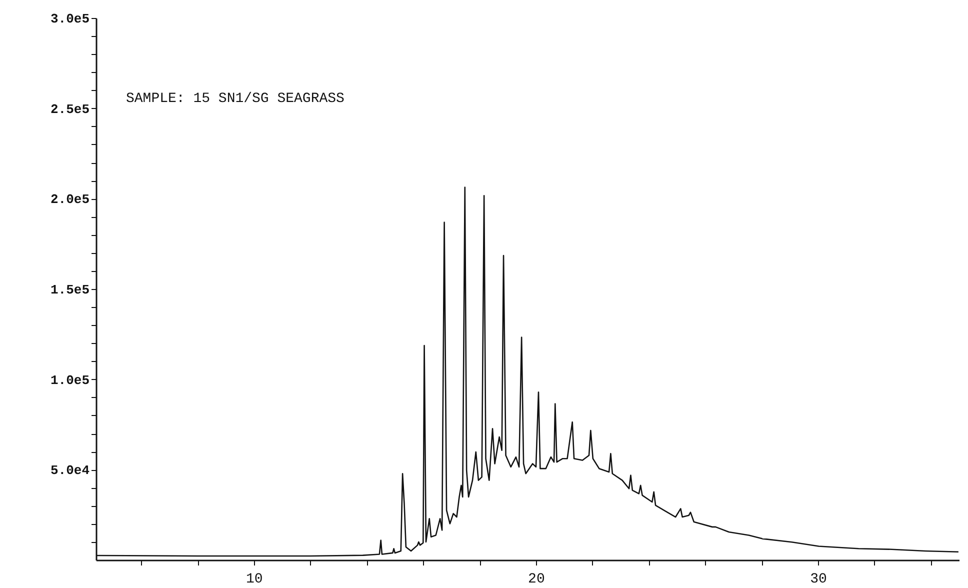 The height and width of the screenshot is (588, 968). I want to click on y-tick-label: 1.0e5, so click(70, 380).